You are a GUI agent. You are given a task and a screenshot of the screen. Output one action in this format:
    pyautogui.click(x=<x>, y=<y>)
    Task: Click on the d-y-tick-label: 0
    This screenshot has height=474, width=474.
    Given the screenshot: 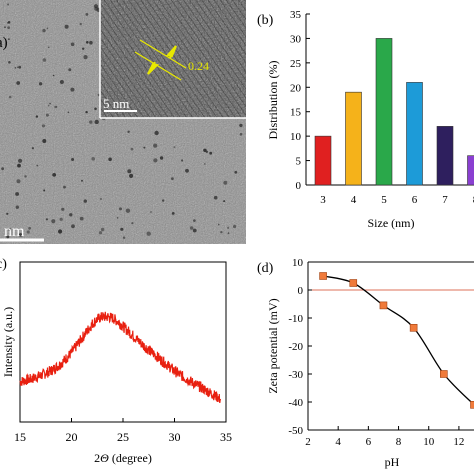 What is the action you would take?
    pyautogui.click(x=301, y=291)
    